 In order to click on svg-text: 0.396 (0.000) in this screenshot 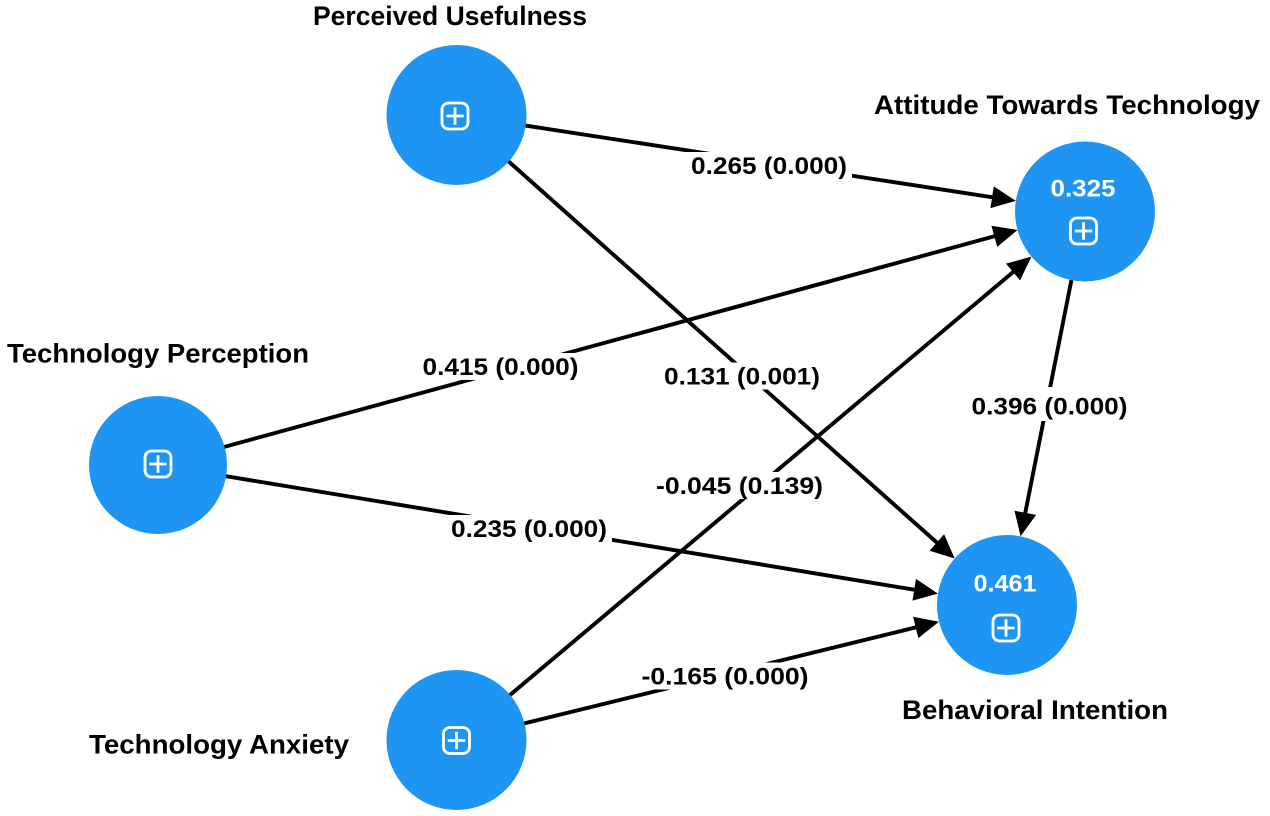, I will do `click(1050, 407)`.